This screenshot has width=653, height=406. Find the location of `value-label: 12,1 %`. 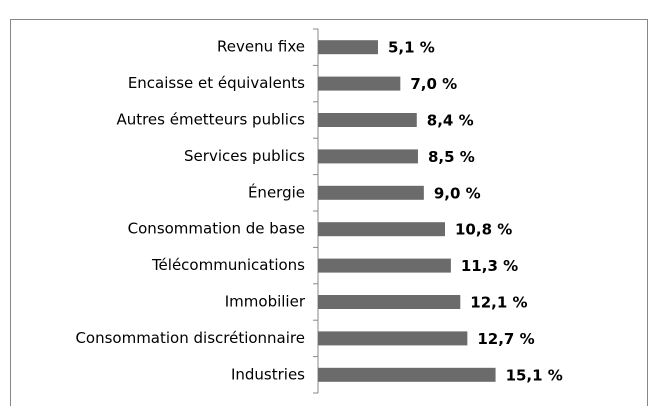

value-label: 12,1 % is located at coordinates (498, 303).